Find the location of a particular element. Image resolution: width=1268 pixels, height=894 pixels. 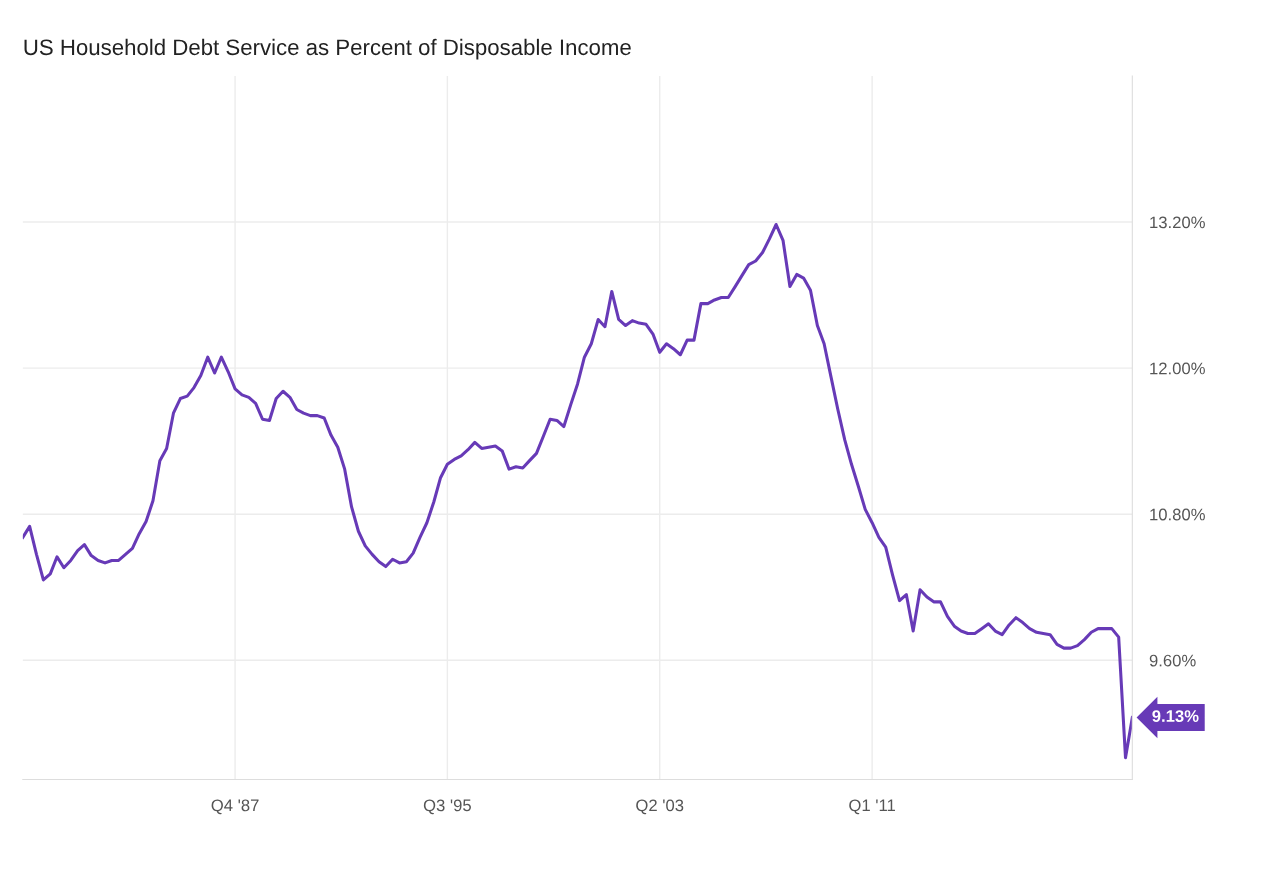

annotation: 9.13% is located at coordinates (1175, 716).